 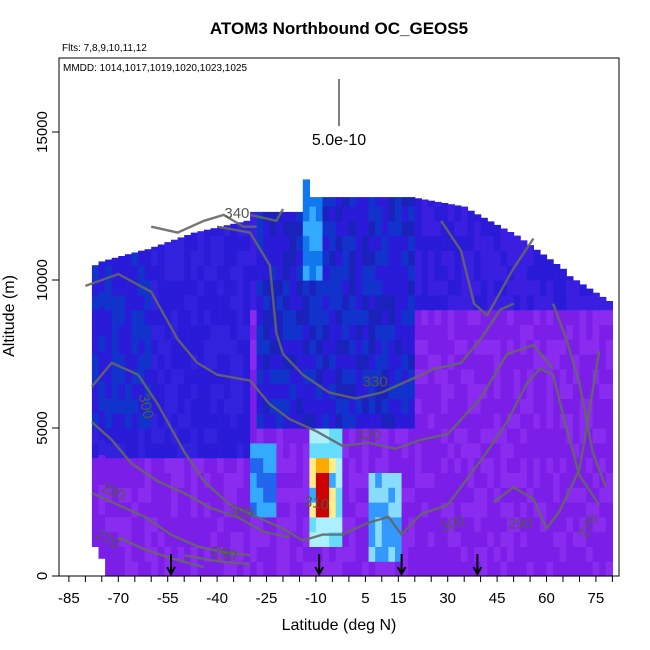 I want to click on contour-label: 330, so click(x=375, y=382).